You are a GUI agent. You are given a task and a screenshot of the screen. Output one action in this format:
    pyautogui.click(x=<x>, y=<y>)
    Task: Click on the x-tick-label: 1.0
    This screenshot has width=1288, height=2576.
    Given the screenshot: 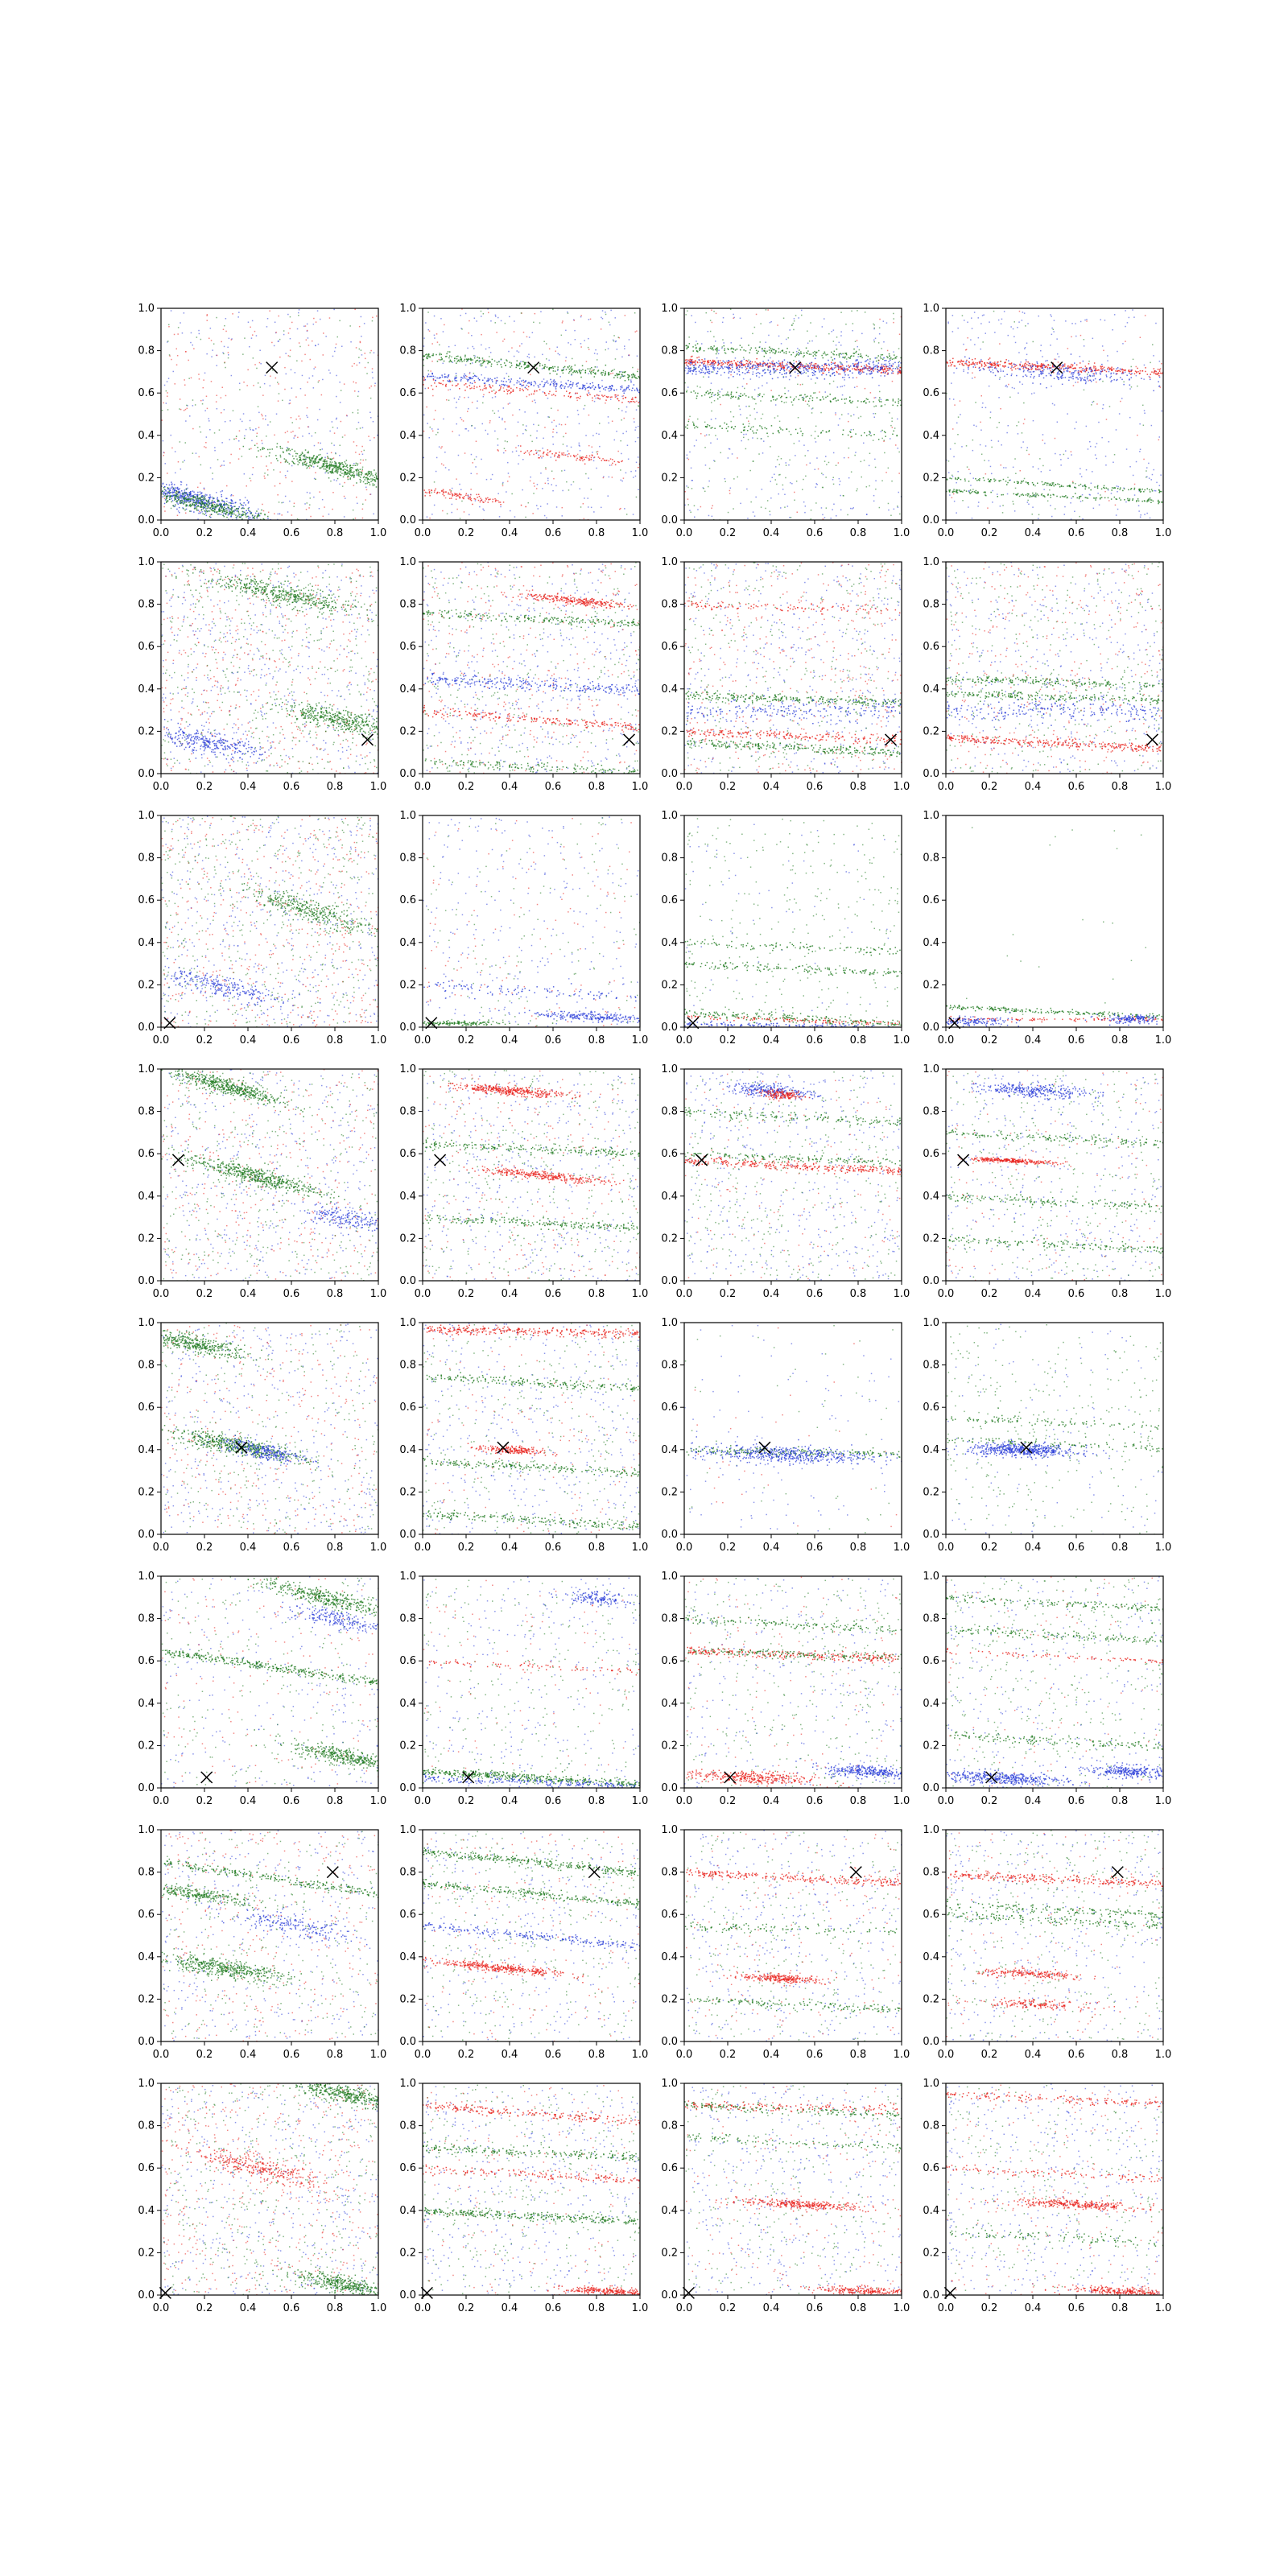 What is the action you would take?
    pyautogui.click(x=640, y=533)
    